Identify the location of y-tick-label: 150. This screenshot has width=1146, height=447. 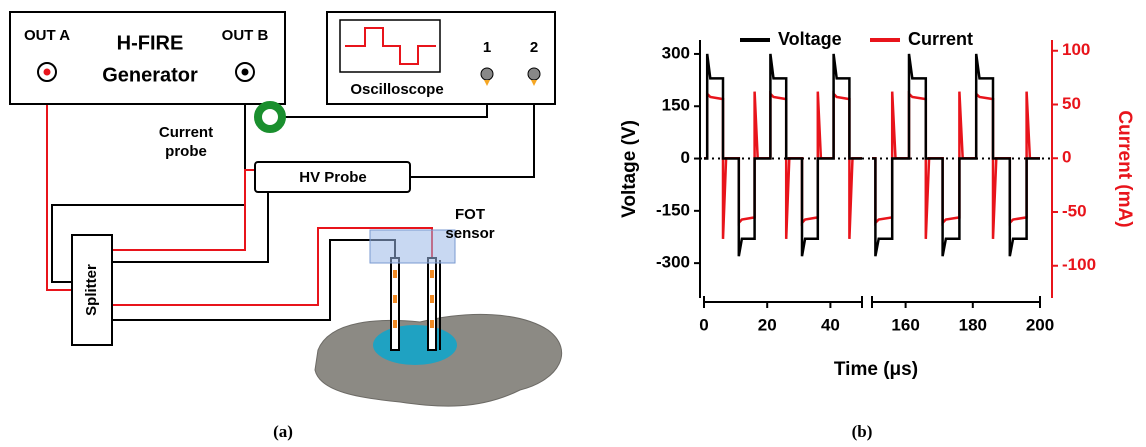
(676, 105).